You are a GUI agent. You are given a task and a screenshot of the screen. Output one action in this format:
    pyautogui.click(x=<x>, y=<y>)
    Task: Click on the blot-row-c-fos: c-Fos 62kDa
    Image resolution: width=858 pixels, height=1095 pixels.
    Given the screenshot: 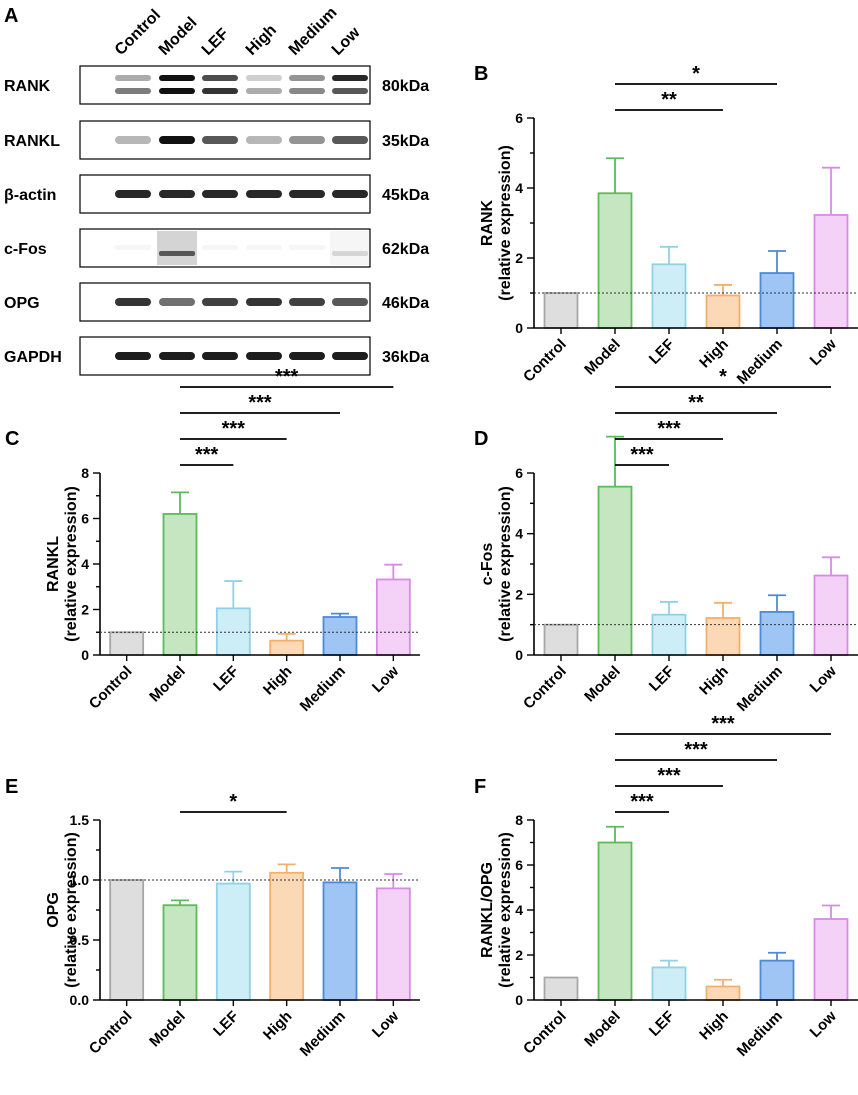 What is the action you would take?
    pyautogui.click(x=216, y=248)
    